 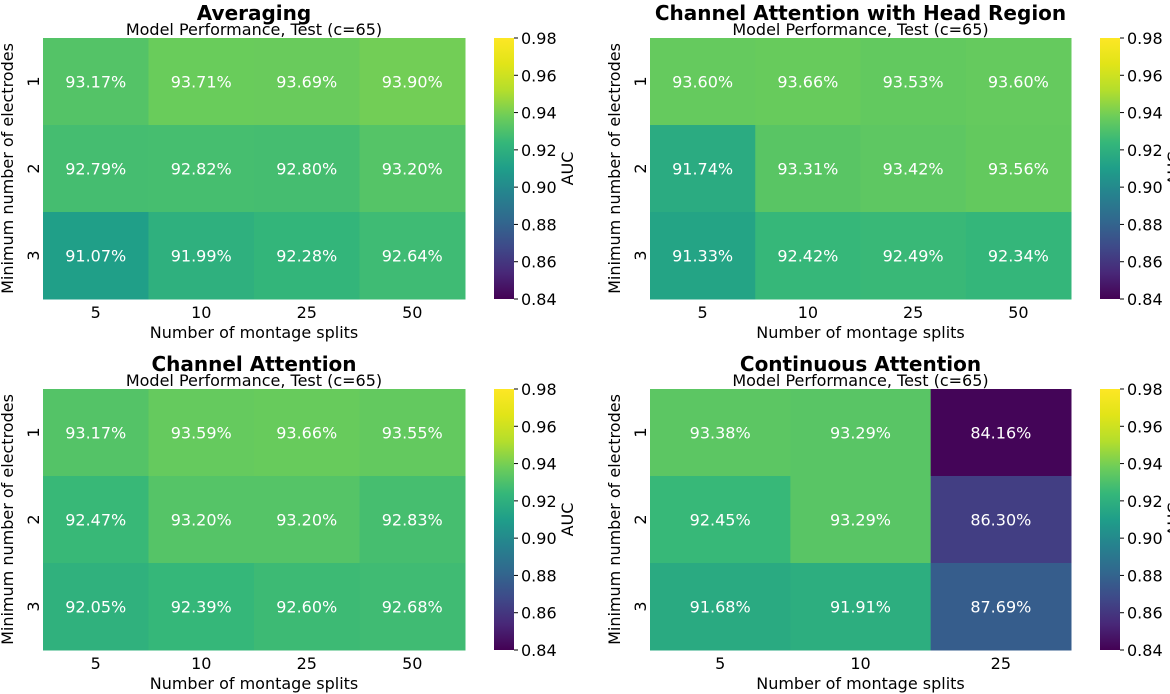 I want to click on cell-label: 93.59%, so click(x=201, y=433).